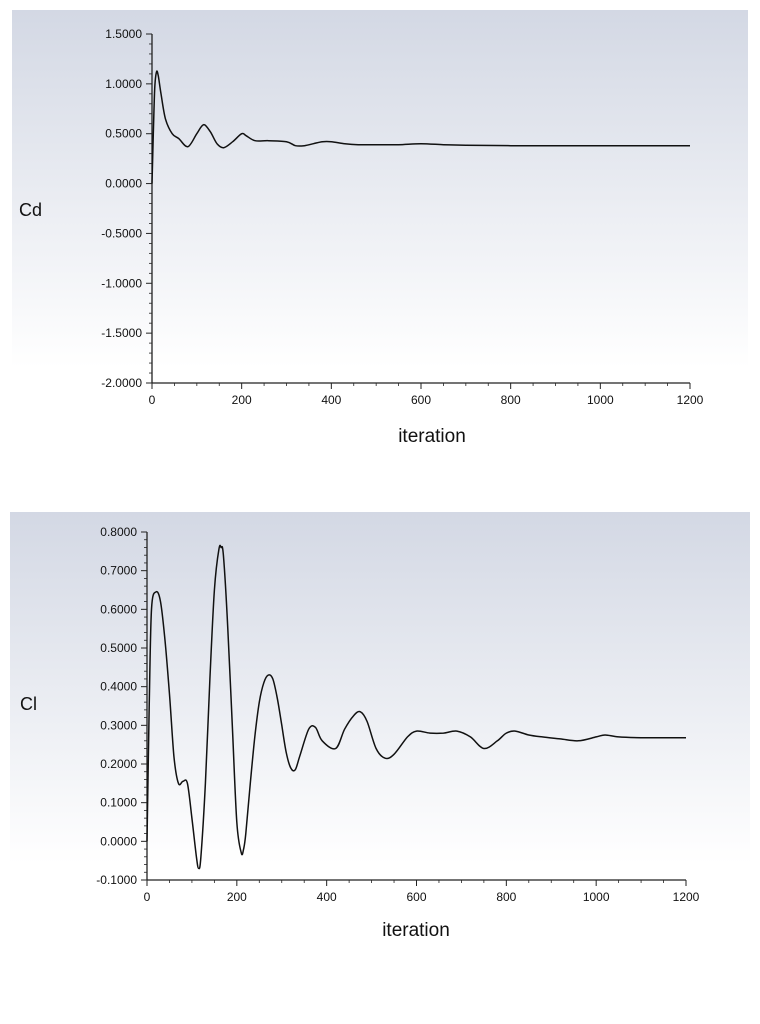 The width and height of the screenshot is (760, 1024). Describe the element at coordinates (118, 764) in the screenshot. I see `cl-y-tick-label: 0.2000` at that location.